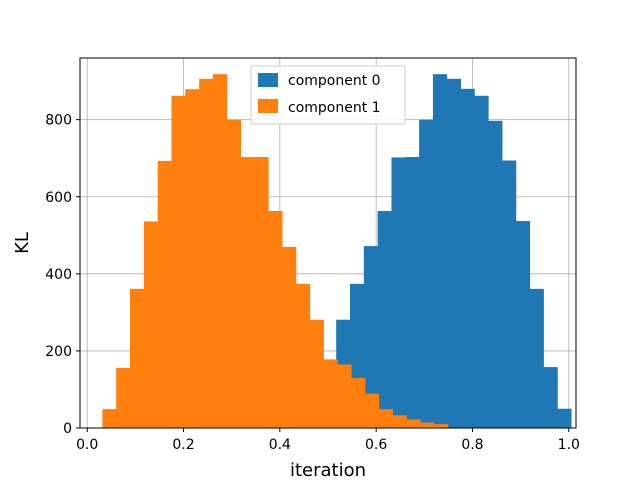 This screenshot has width=640, height=480. I want to click on y-tick-label: 400, so click(58, 275).